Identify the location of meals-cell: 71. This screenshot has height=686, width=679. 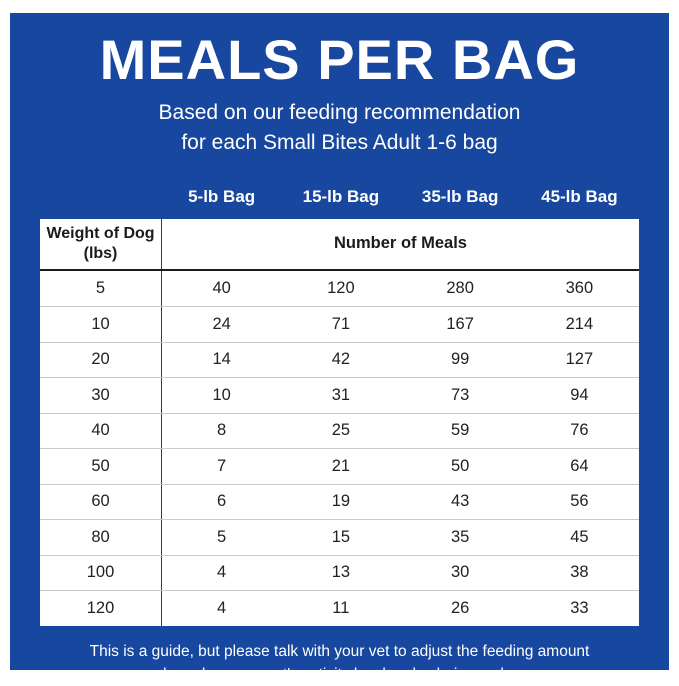
(341, 323).